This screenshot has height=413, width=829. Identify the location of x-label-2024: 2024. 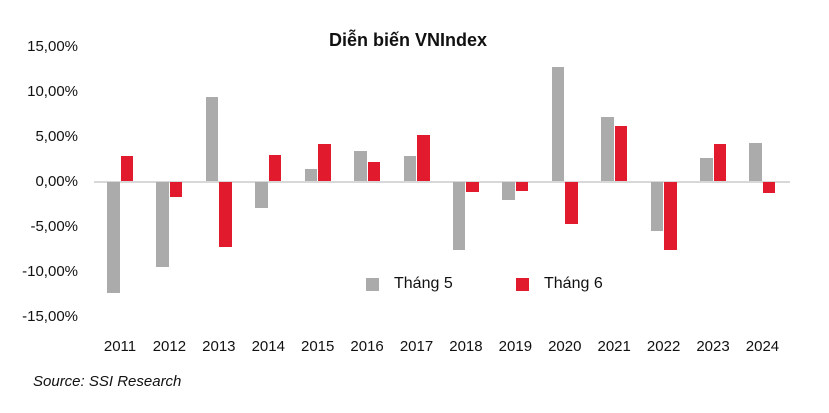
(762, 346).